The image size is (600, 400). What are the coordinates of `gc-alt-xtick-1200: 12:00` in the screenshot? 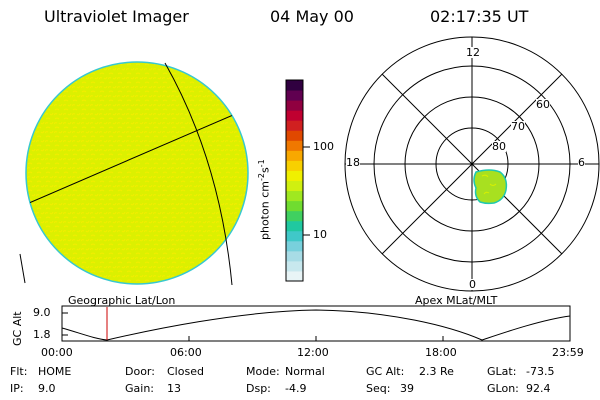 It's located at (313, 352).